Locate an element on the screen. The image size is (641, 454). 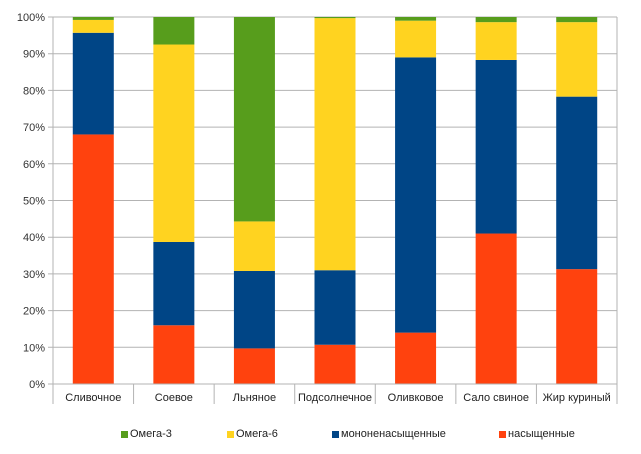
legend-item: насыщенные is located at coordinates (537, 434).